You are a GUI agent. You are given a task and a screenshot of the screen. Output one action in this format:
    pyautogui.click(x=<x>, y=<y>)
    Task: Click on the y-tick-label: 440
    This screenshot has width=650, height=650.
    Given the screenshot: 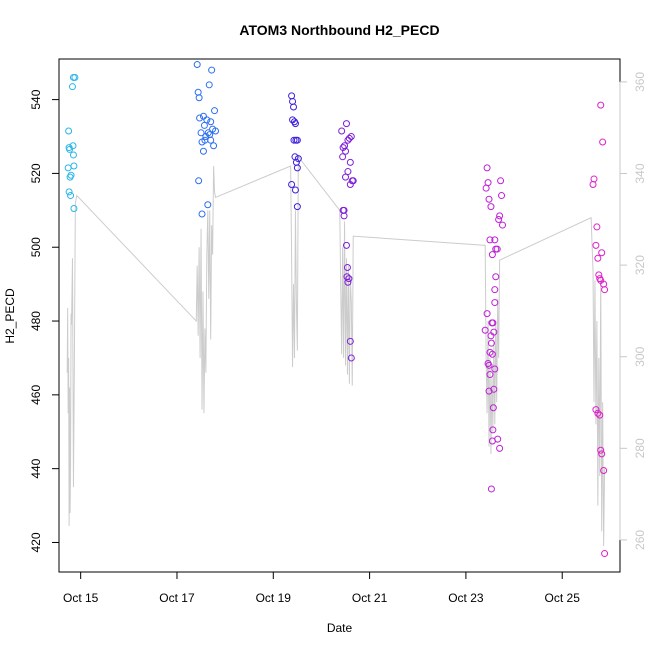 What is the action you would take?
    pyautogui.click(x=36, y=468)
    